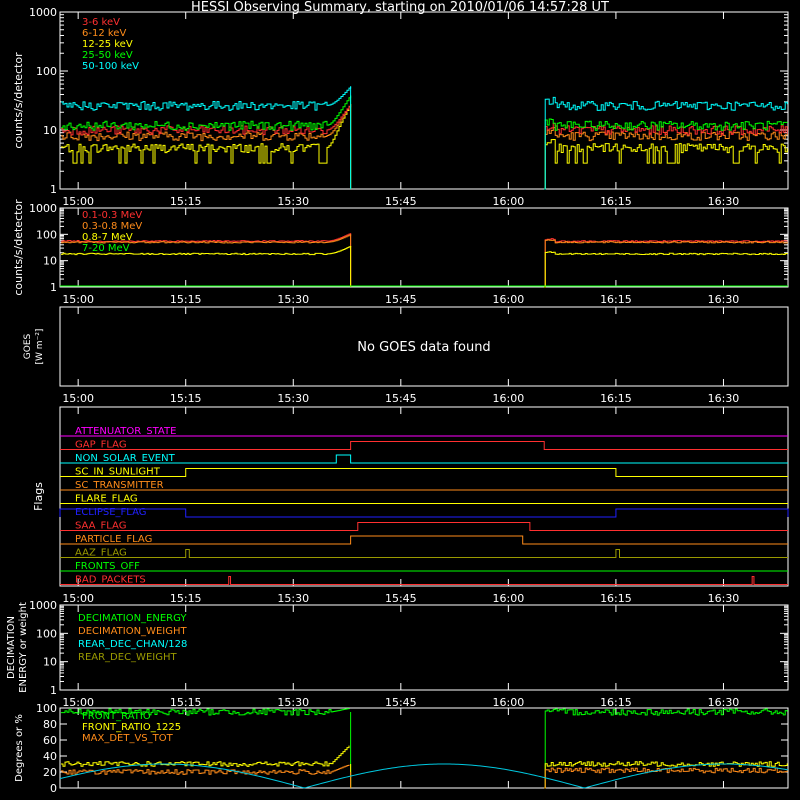 This screenshot has width=800, height=800. Describe the element at coordinates (101, 445) in the screenshot. I see `flag-label: GAP_FLAG` at that location.